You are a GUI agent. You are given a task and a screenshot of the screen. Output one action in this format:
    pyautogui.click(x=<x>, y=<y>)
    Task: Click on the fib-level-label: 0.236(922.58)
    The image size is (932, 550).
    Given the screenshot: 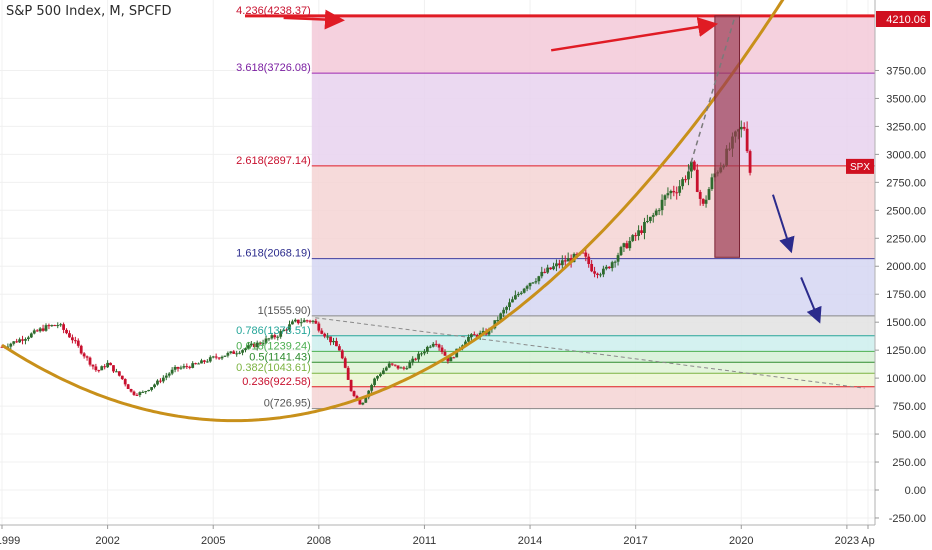 What is the action you would take?
    pyautogui.click(x=276, y=382)
    